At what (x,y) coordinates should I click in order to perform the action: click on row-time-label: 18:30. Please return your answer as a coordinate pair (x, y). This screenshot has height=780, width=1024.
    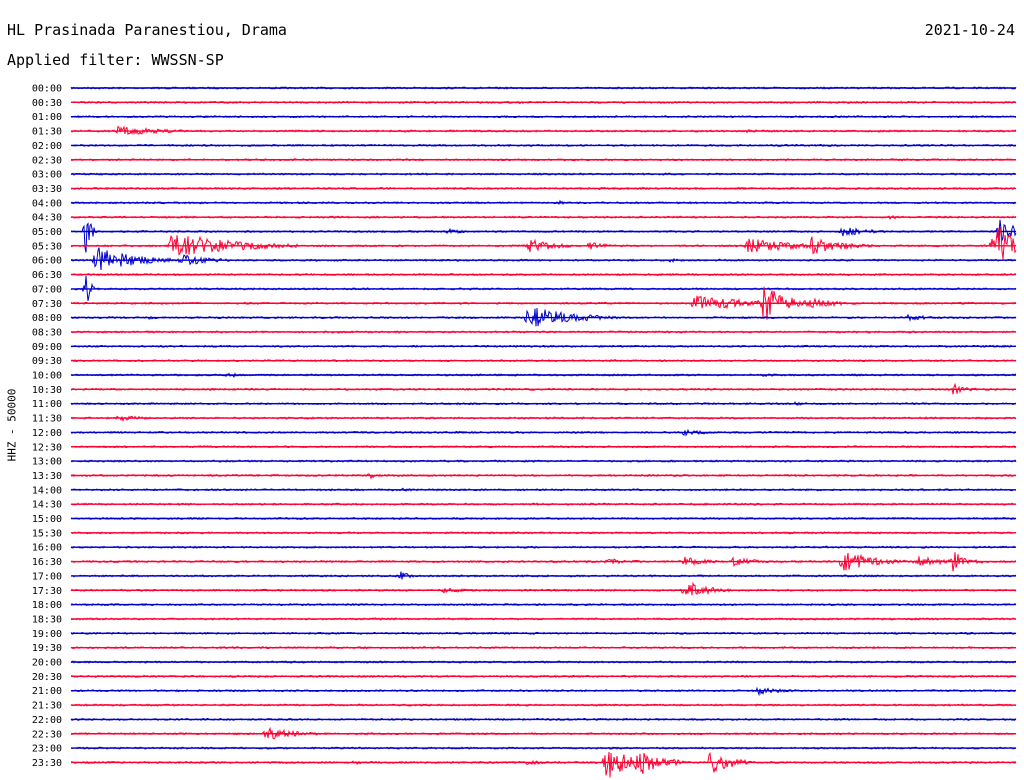
    Looking at the image, I should click on (47, 619).